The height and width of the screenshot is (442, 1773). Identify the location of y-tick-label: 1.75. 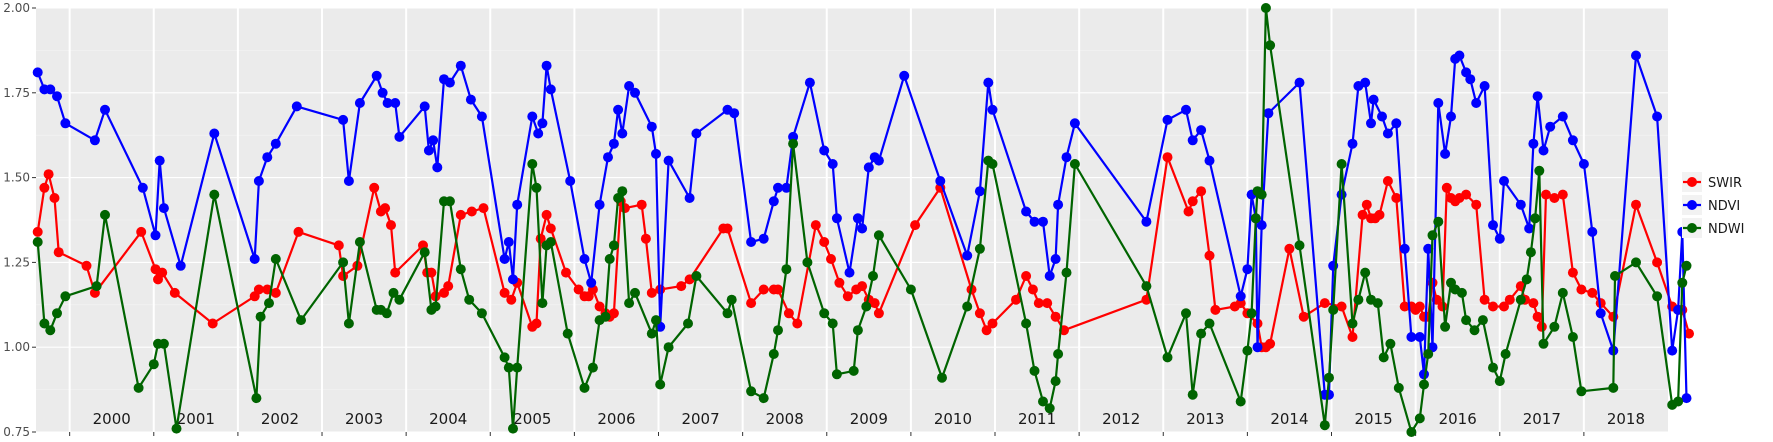
(16, 93).